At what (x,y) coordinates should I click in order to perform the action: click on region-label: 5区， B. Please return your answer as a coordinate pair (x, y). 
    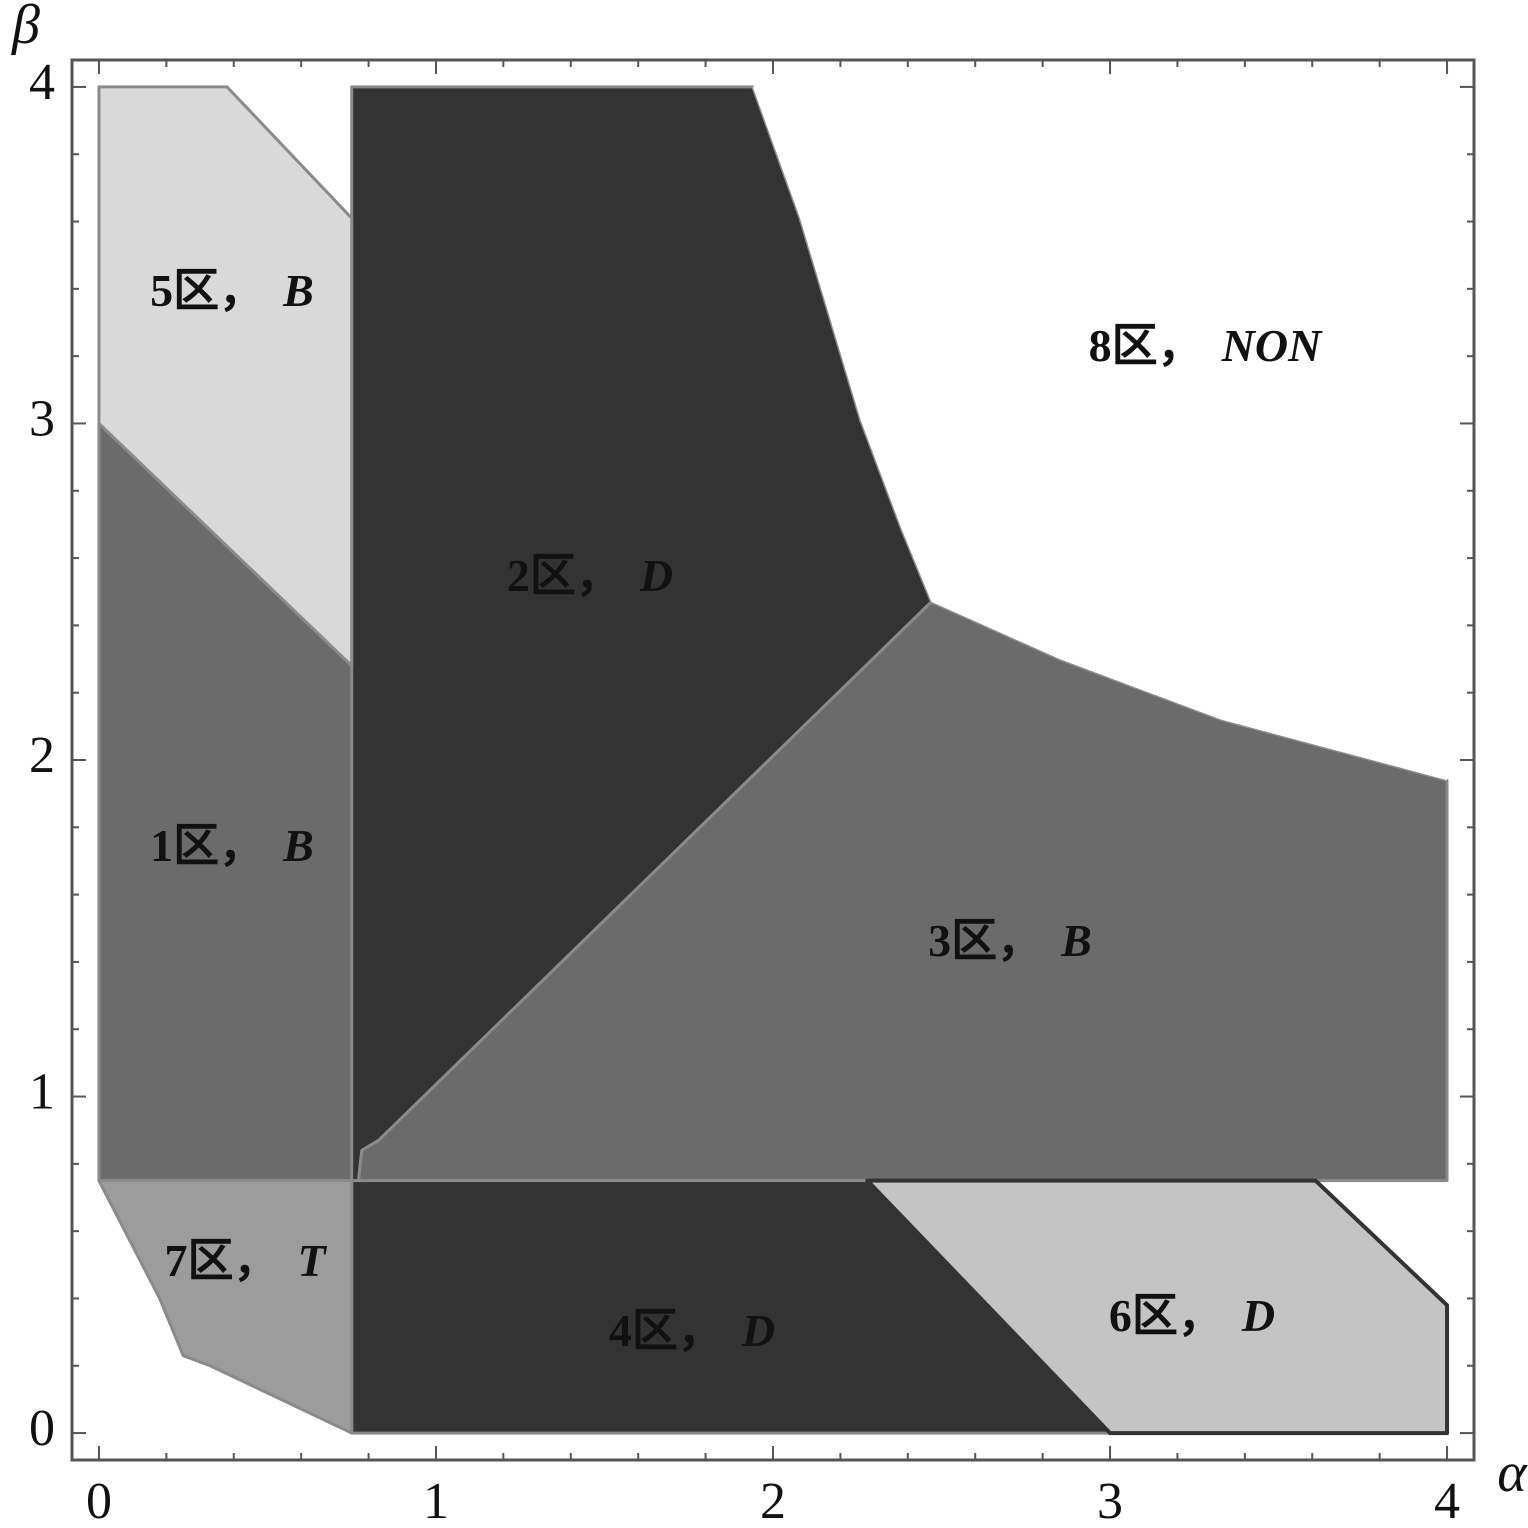
    Looking at the image, I should click on (232, 290).